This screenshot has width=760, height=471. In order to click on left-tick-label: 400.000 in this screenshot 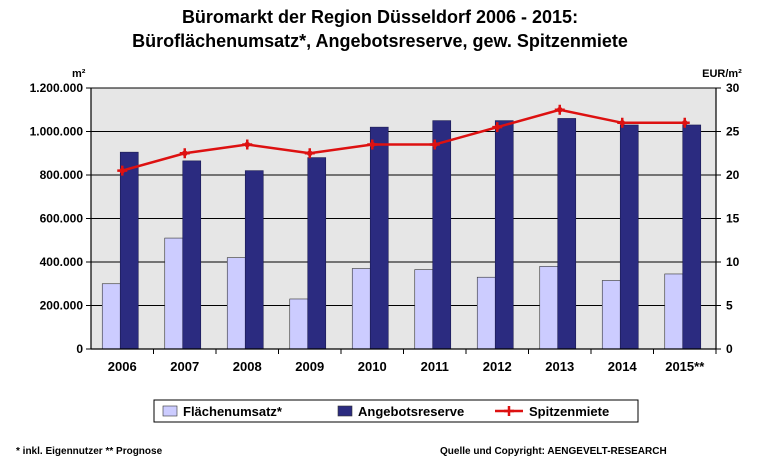, I will do `click(62, 262)`.